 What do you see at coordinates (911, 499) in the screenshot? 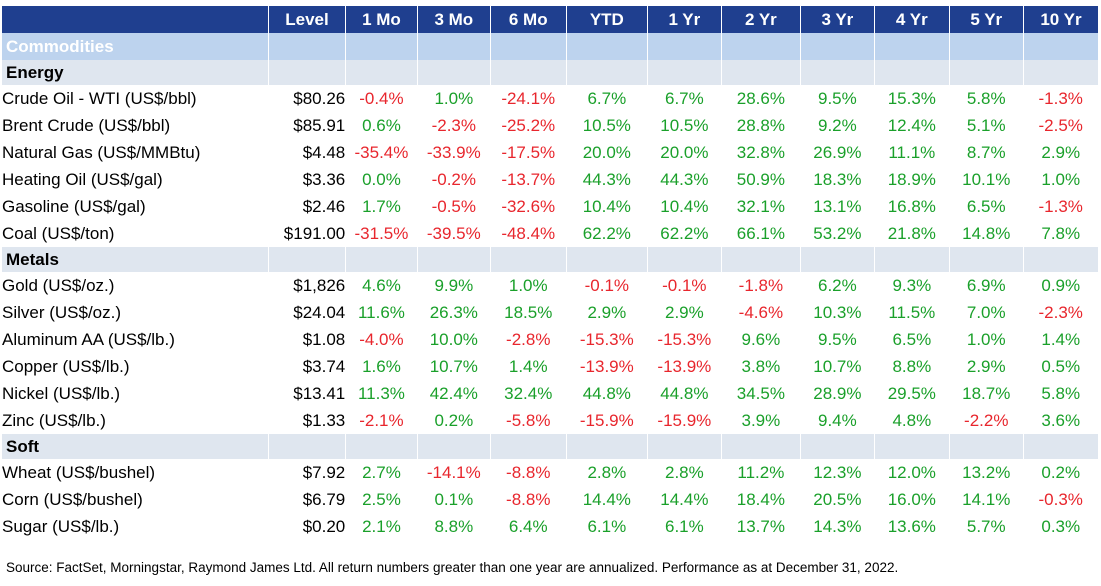
I see `return-cell: 16.0%` at bounding box center [911, 499].